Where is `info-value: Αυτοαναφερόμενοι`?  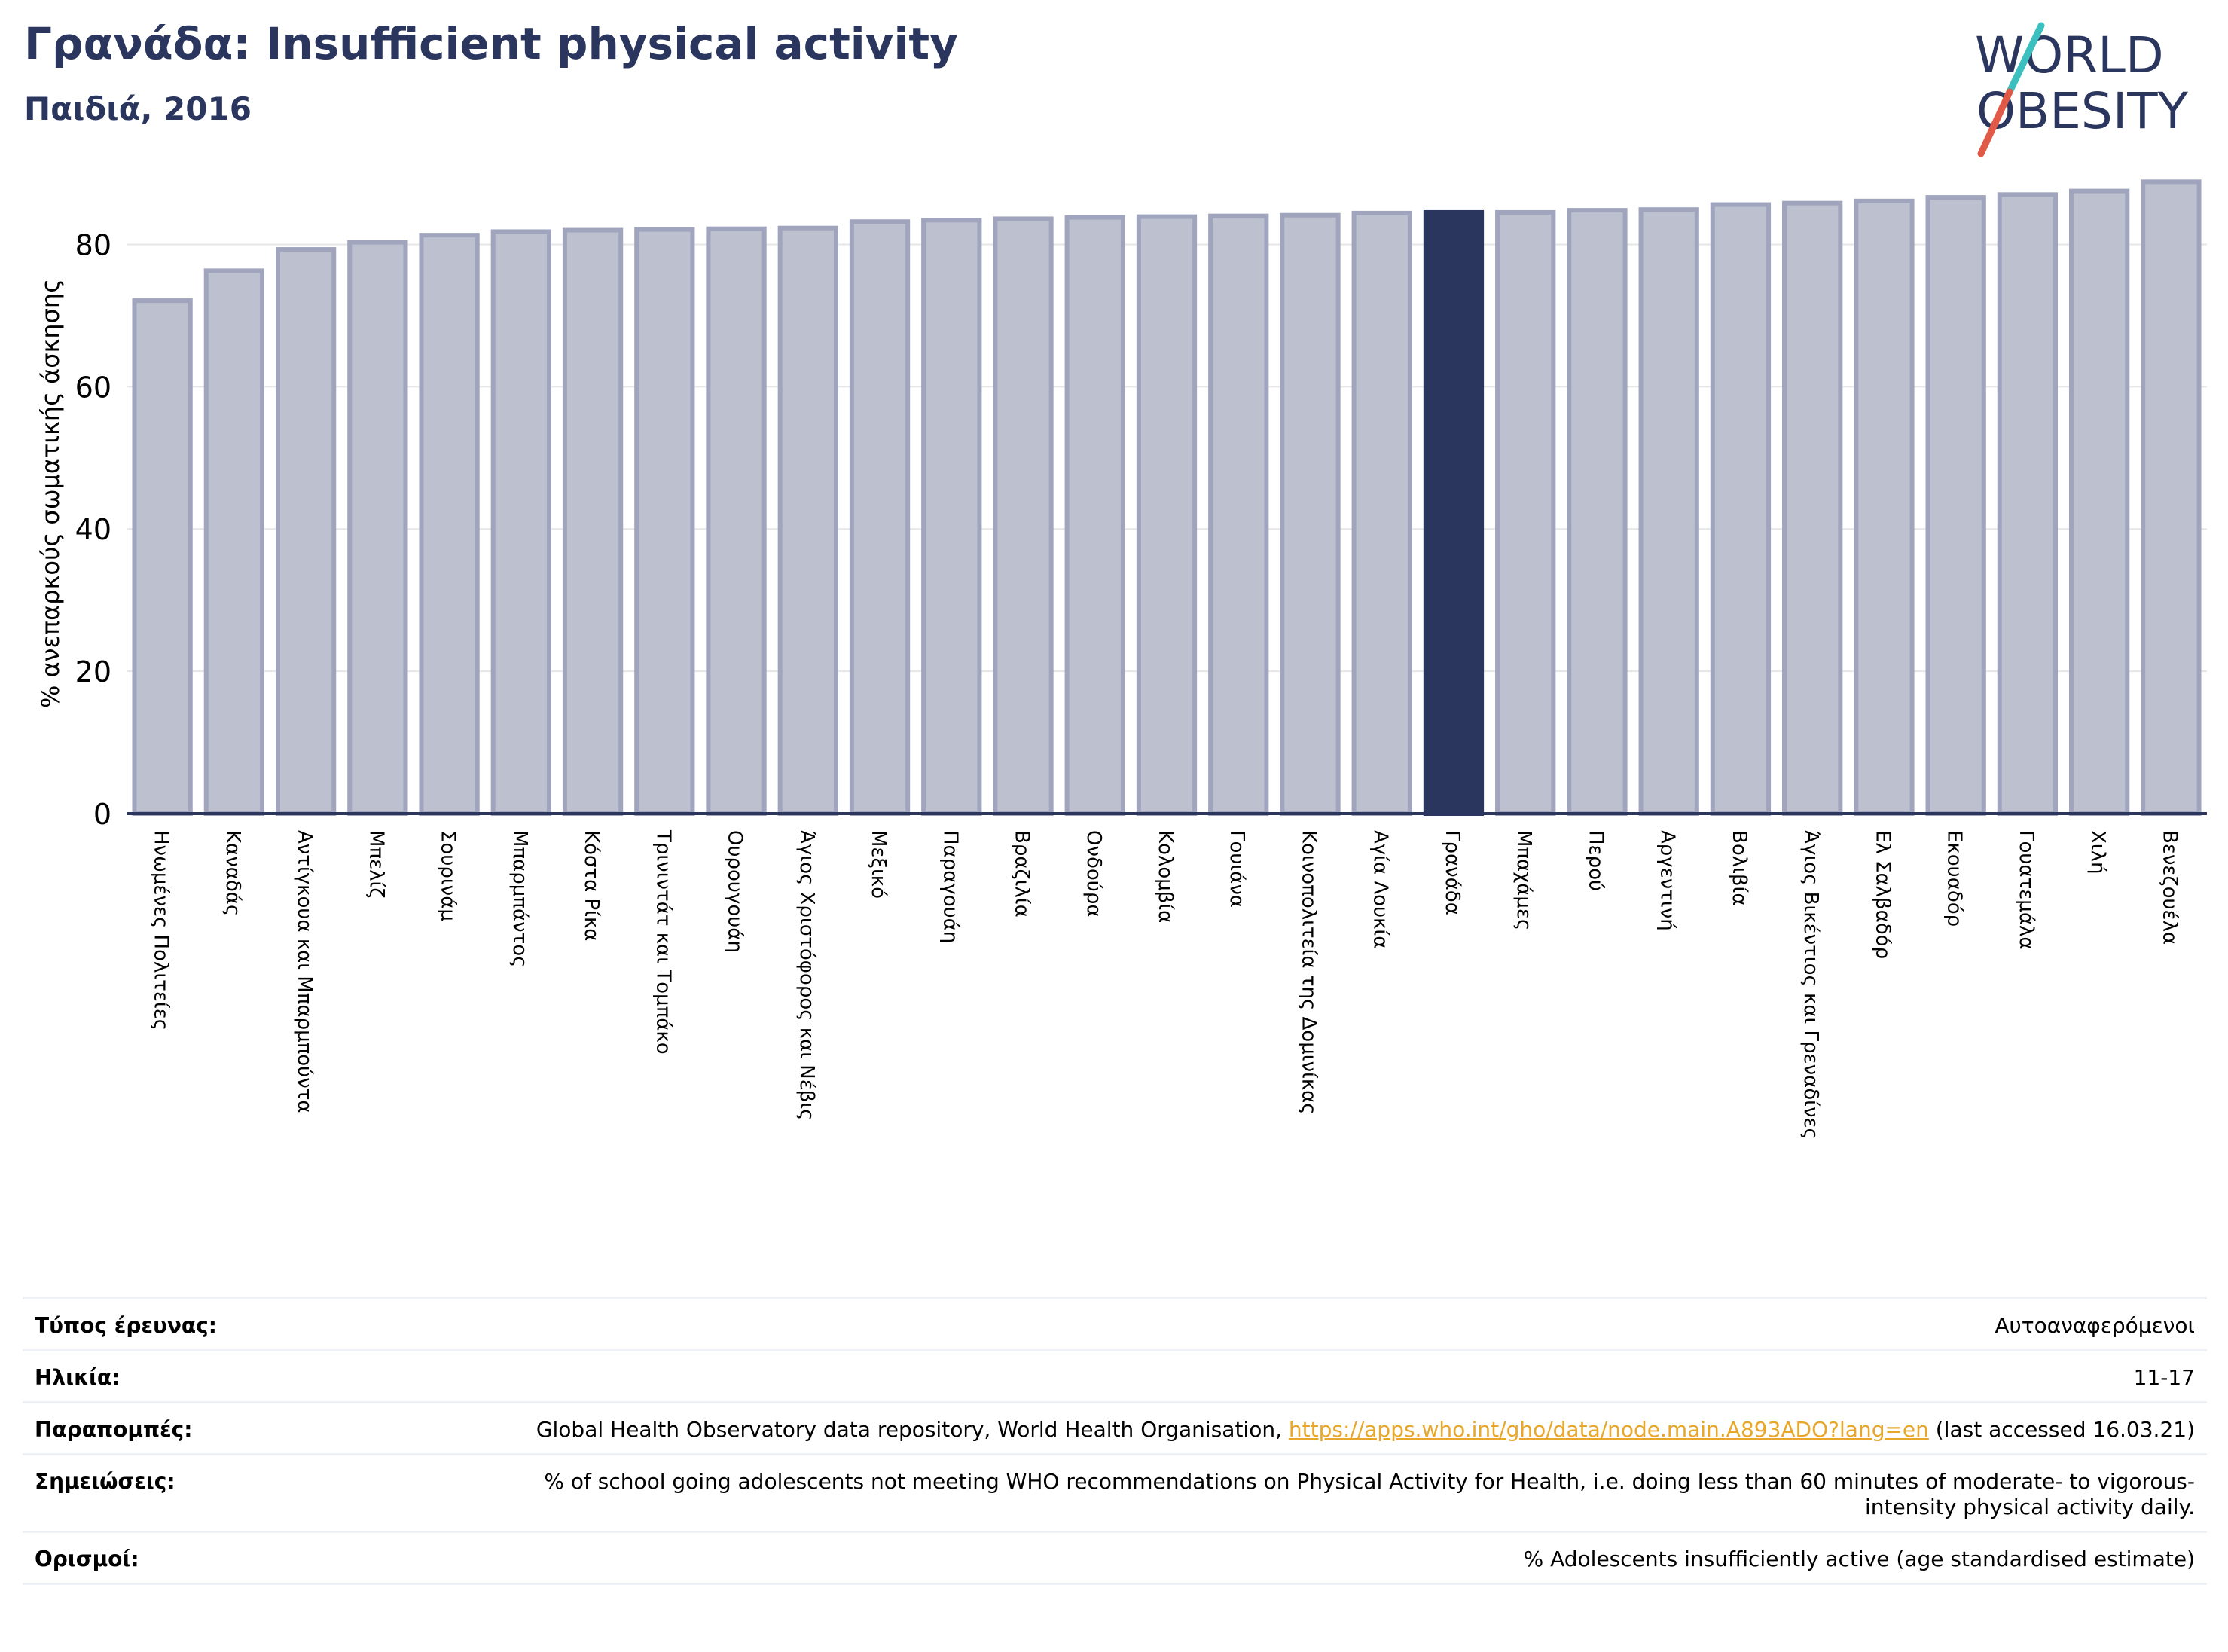
info-value: Αυτοαναφερόμενοι is located at coordinates (2095, 1325).